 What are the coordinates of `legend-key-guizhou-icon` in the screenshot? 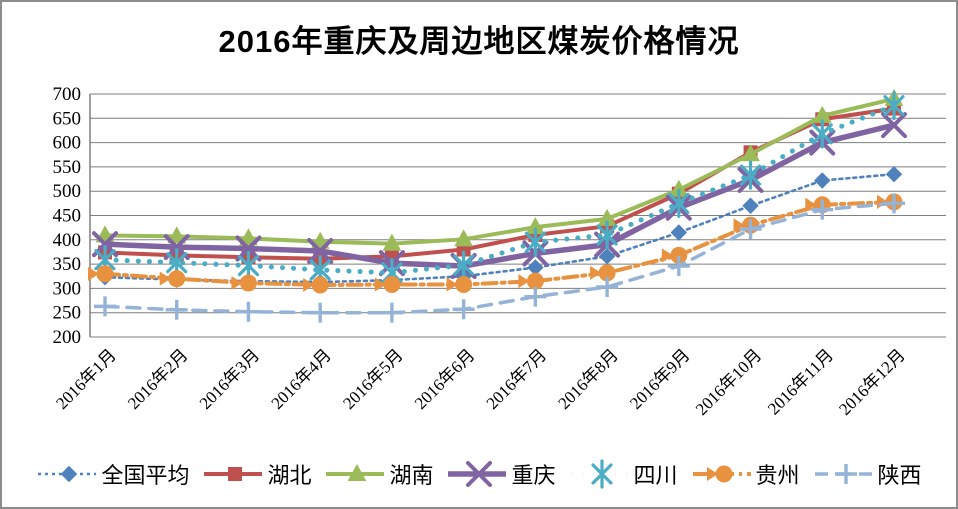 It's located at (721, 474).